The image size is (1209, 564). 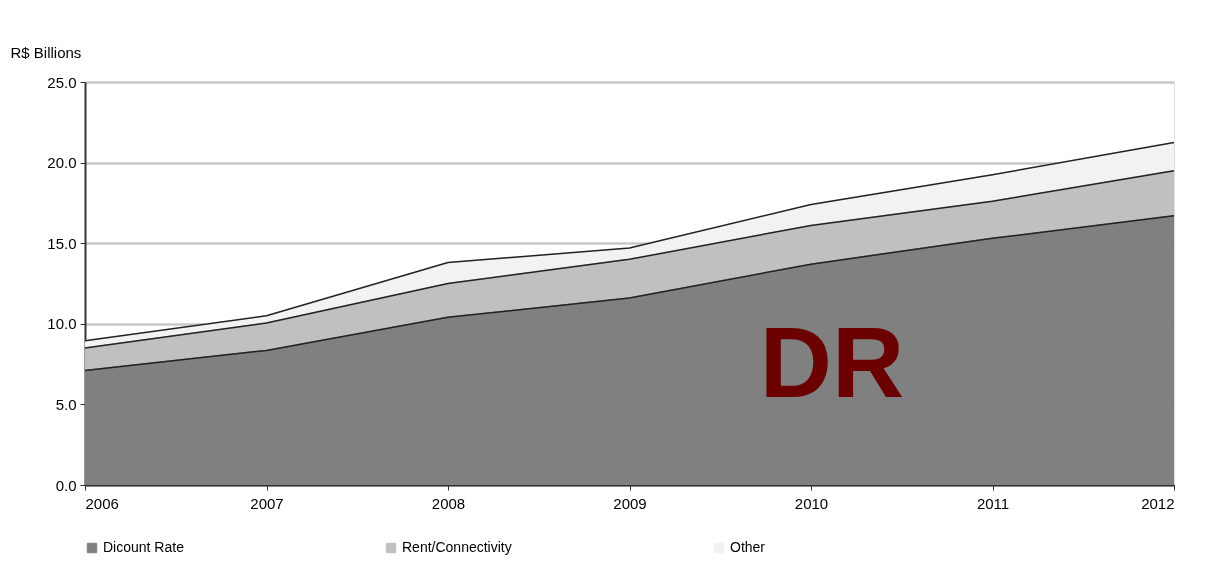 What do you see at coordinates (1158, 503) in the screenshot?
I see `x-tick-label: 2012` at bounding box center [1158, 503].